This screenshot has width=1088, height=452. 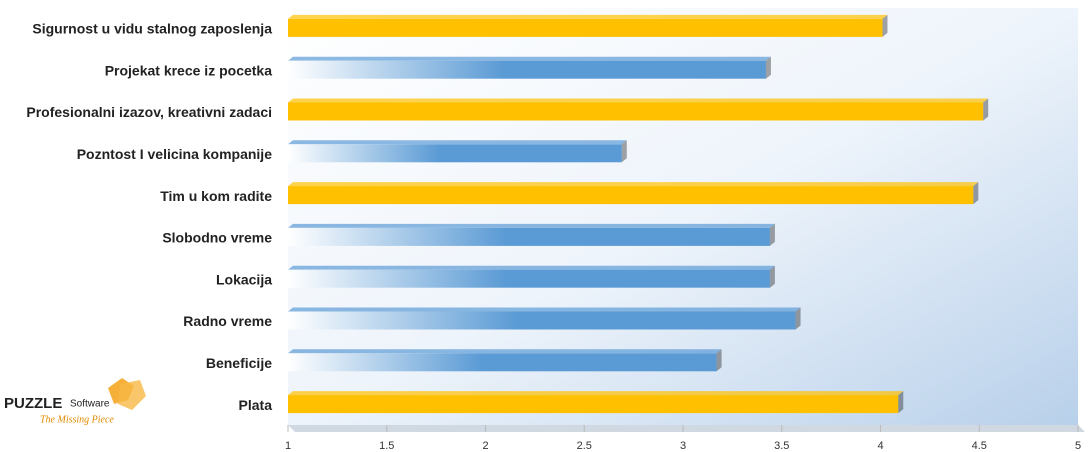 I want to click on y-tick-label: Radno vreme, so click(x=227, y=321).